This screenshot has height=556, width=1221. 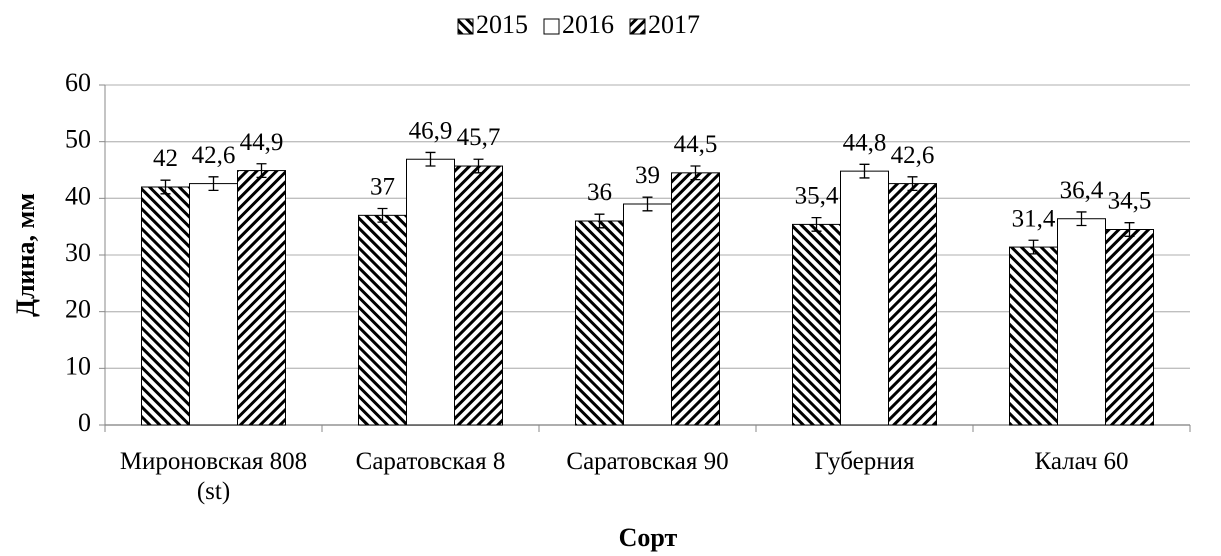 I want to click on y-tick-label: 60, so click(x=78, y=82).